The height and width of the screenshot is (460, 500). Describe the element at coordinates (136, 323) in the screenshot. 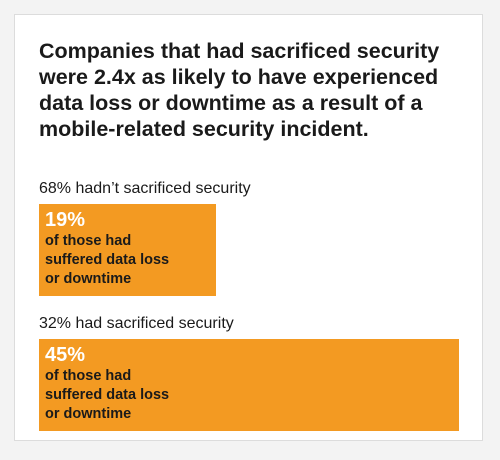

I see `group-label-2: 32% had sacrificed security` at that location.